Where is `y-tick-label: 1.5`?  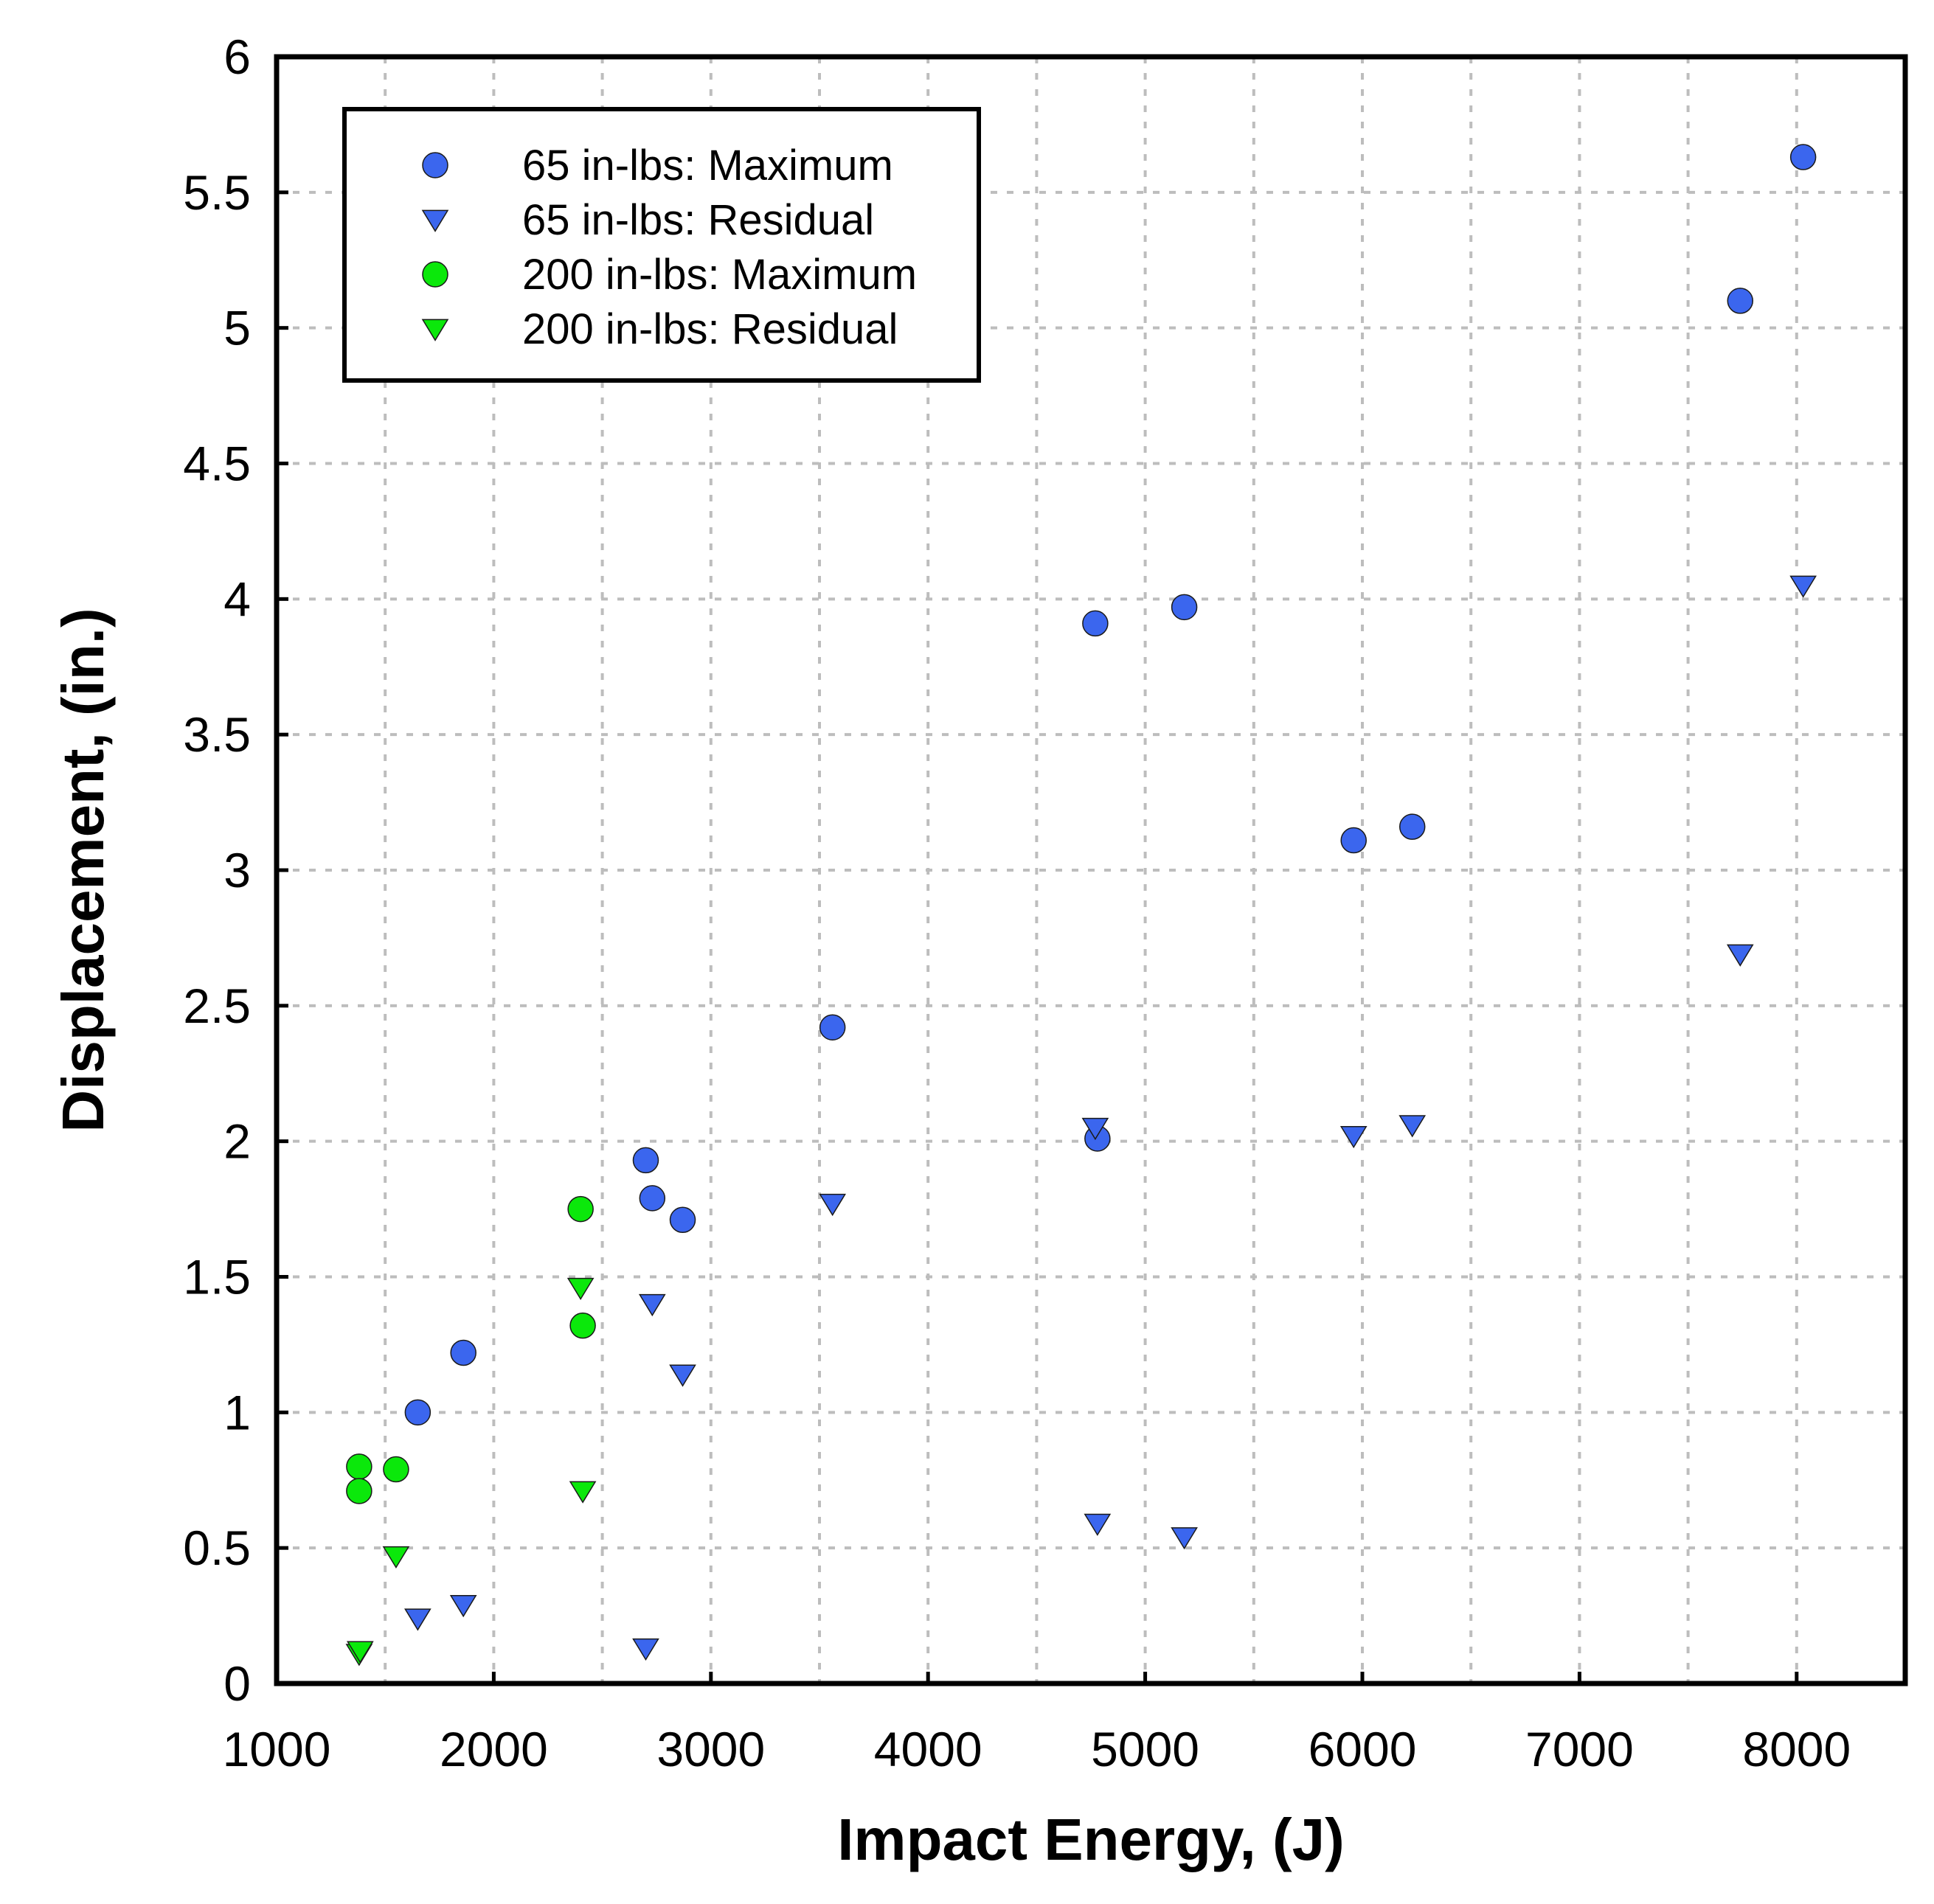 y-tick-label: 1.5 is located at coordinates (217, 1277).